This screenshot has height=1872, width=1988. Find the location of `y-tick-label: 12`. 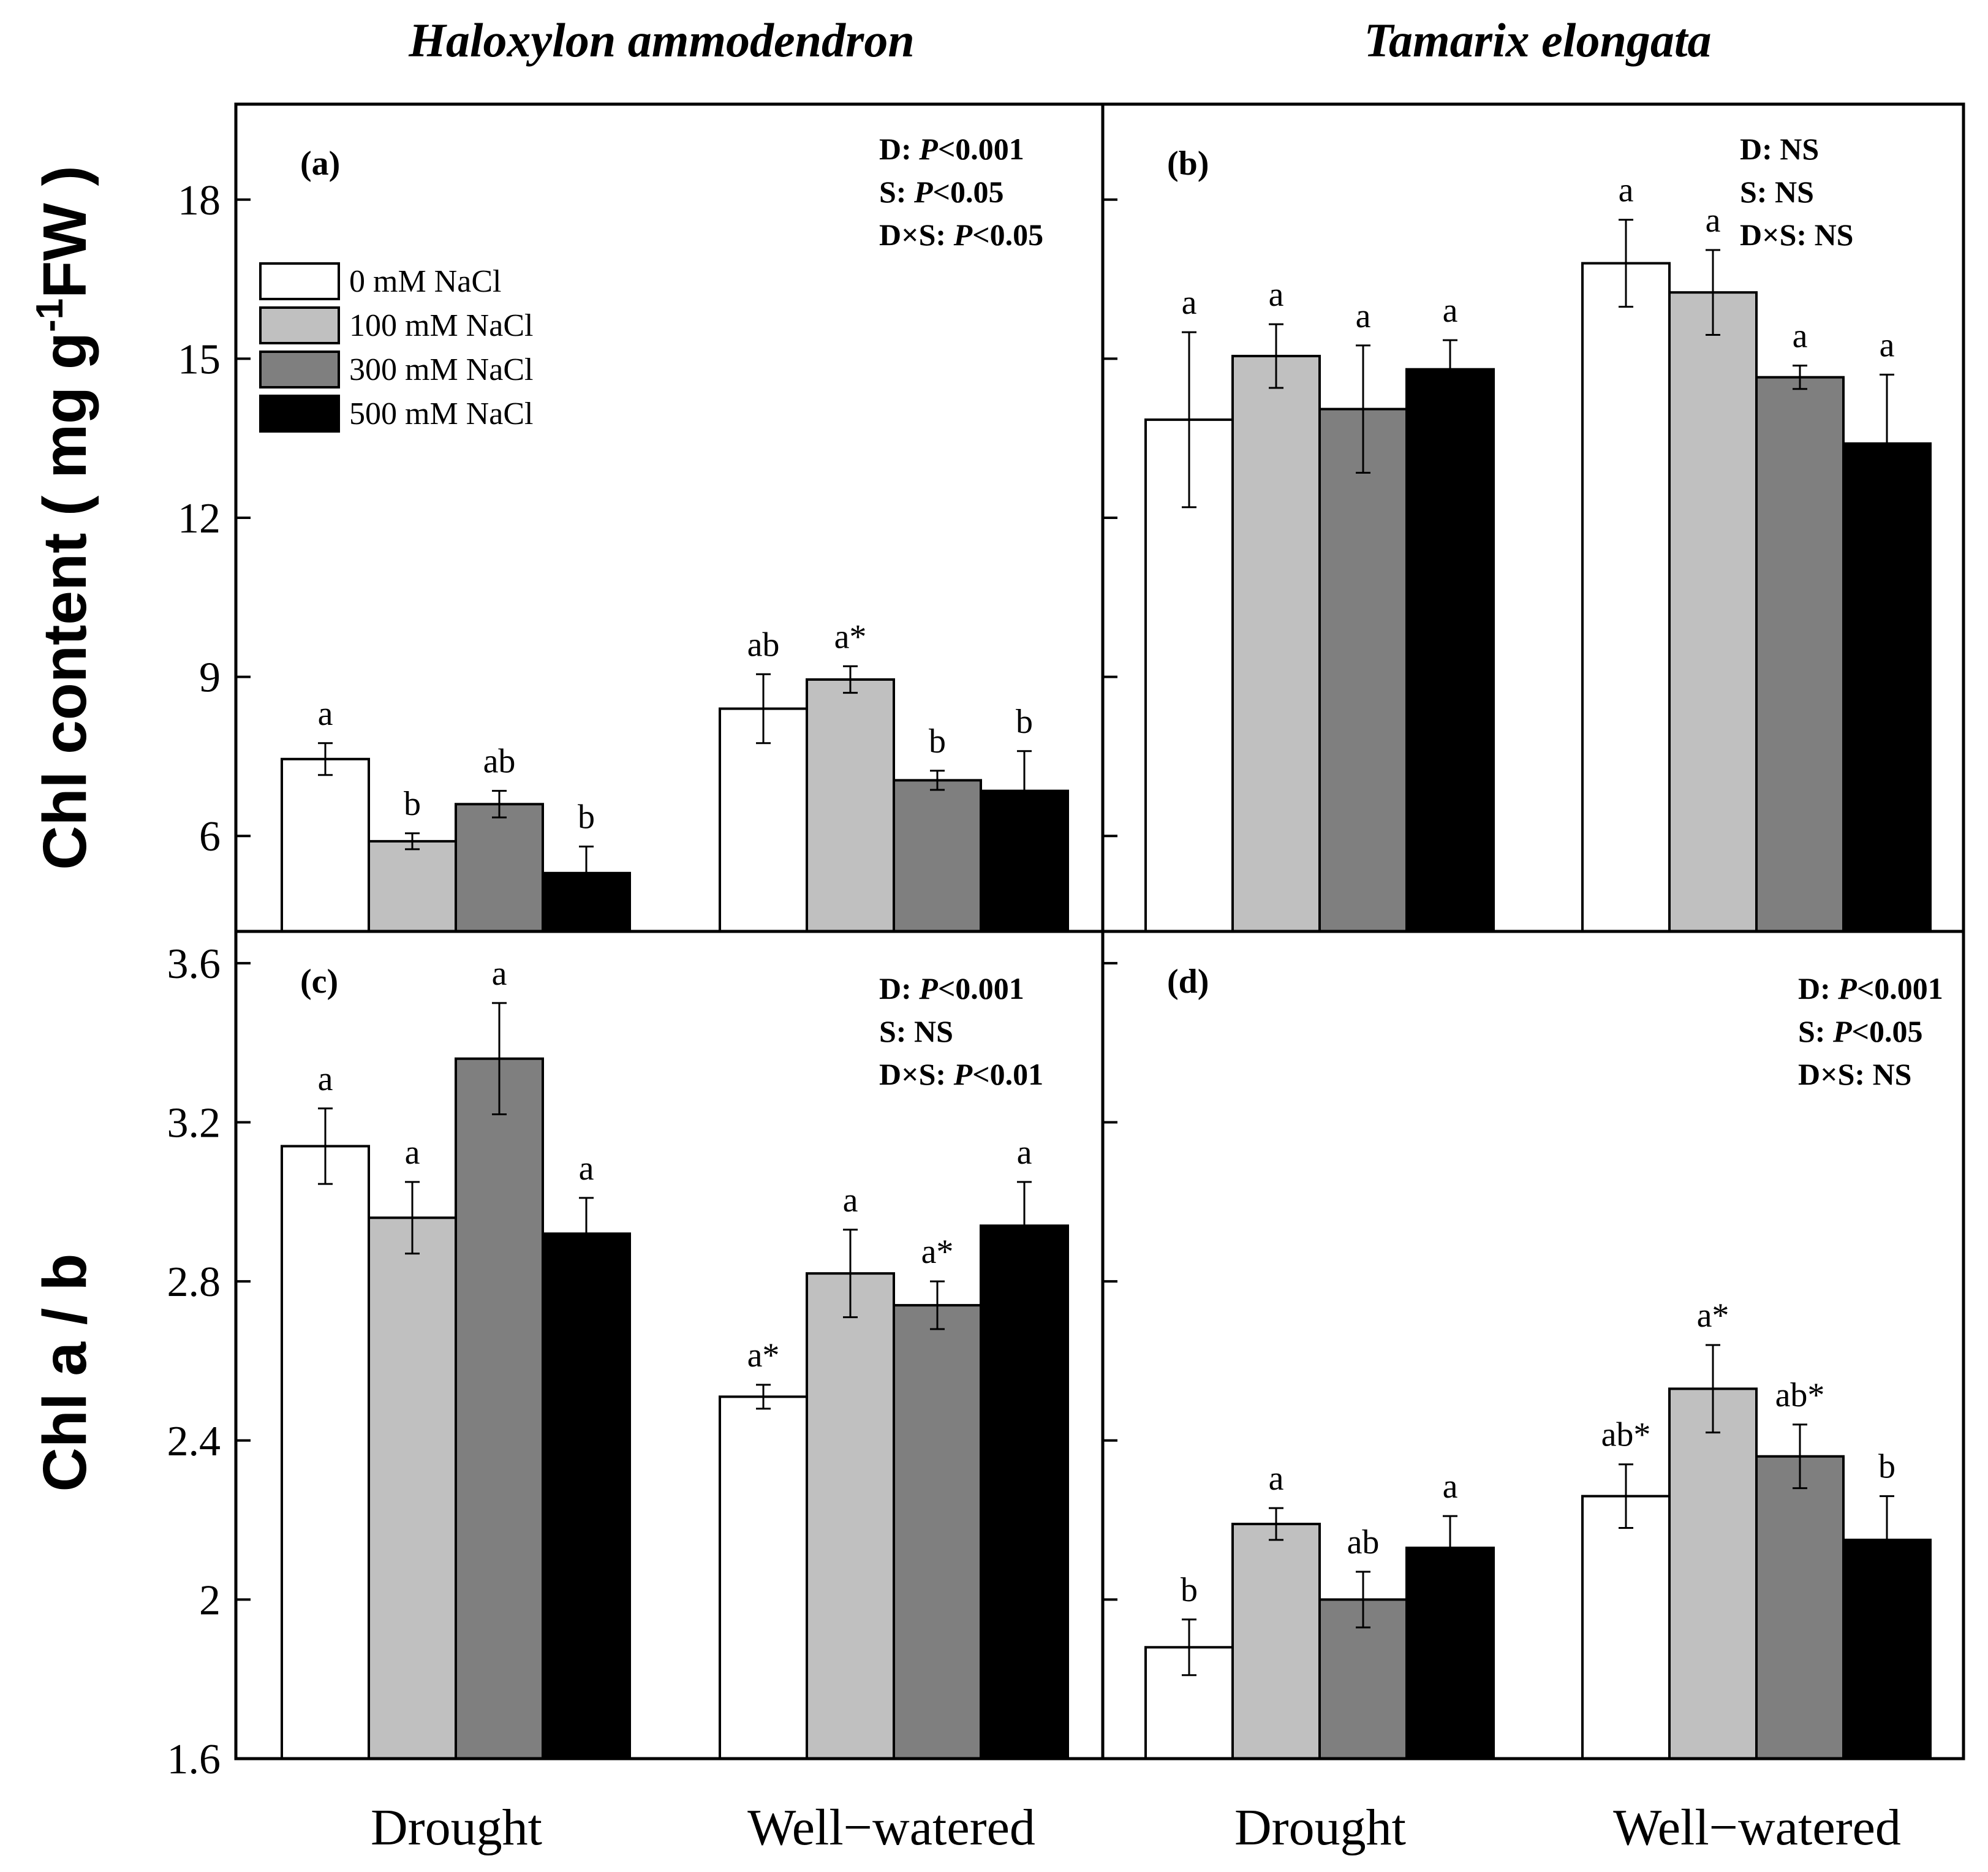

y-tick-label: 12 is located at coordinates (199, 518).